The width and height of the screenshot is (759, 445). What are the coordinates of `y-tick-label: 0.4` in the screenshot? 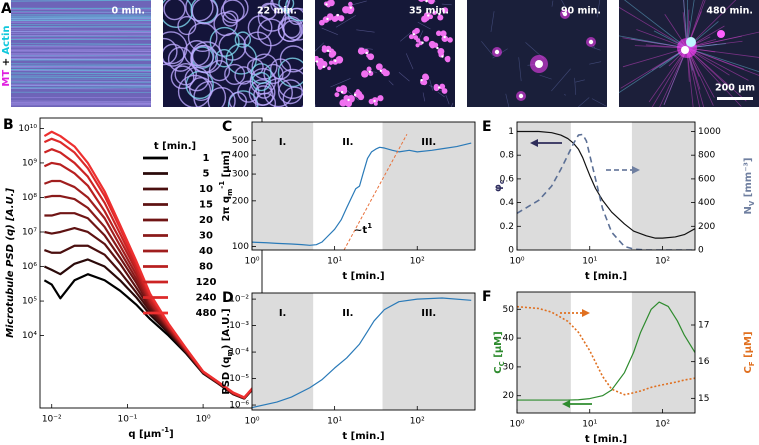 It's located at (507, 203).